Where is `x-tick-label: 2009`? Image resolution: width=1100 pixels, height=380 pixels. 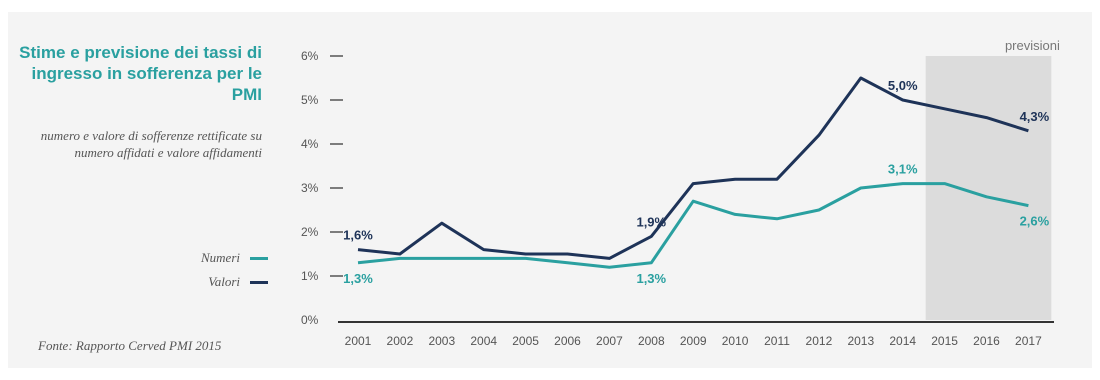
x-tick-label: 2009 is located at coordinates (693, 341).